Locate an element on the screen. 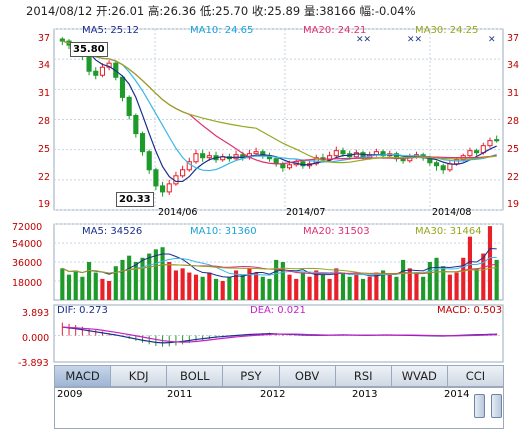 The height and width of the screenshot is (430, 525). navigator-left-handle is located at coordinates (479, 406).